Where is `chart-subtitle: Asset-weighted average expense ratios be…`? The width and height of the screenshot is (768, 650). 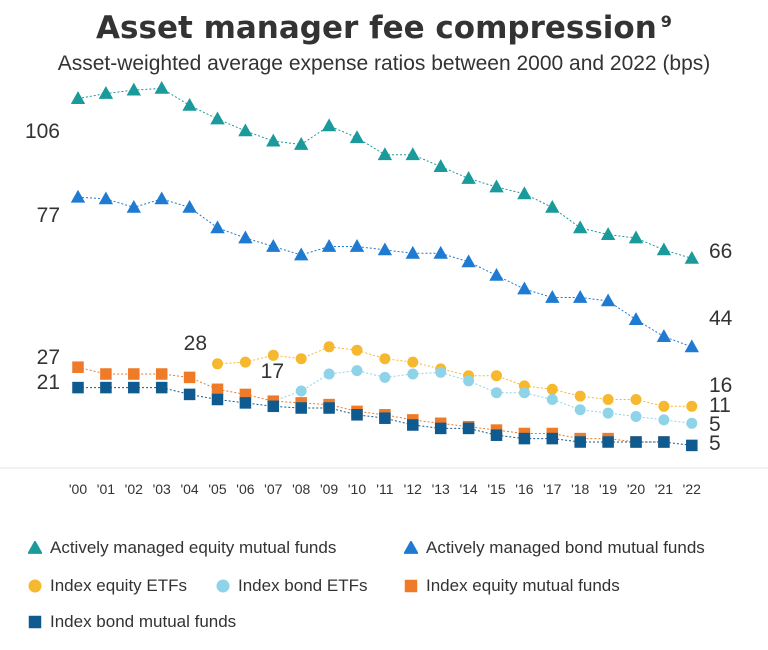 chart-subtitle: Asset-weighted average expense ratios be… is located at coordinates (384, 63).